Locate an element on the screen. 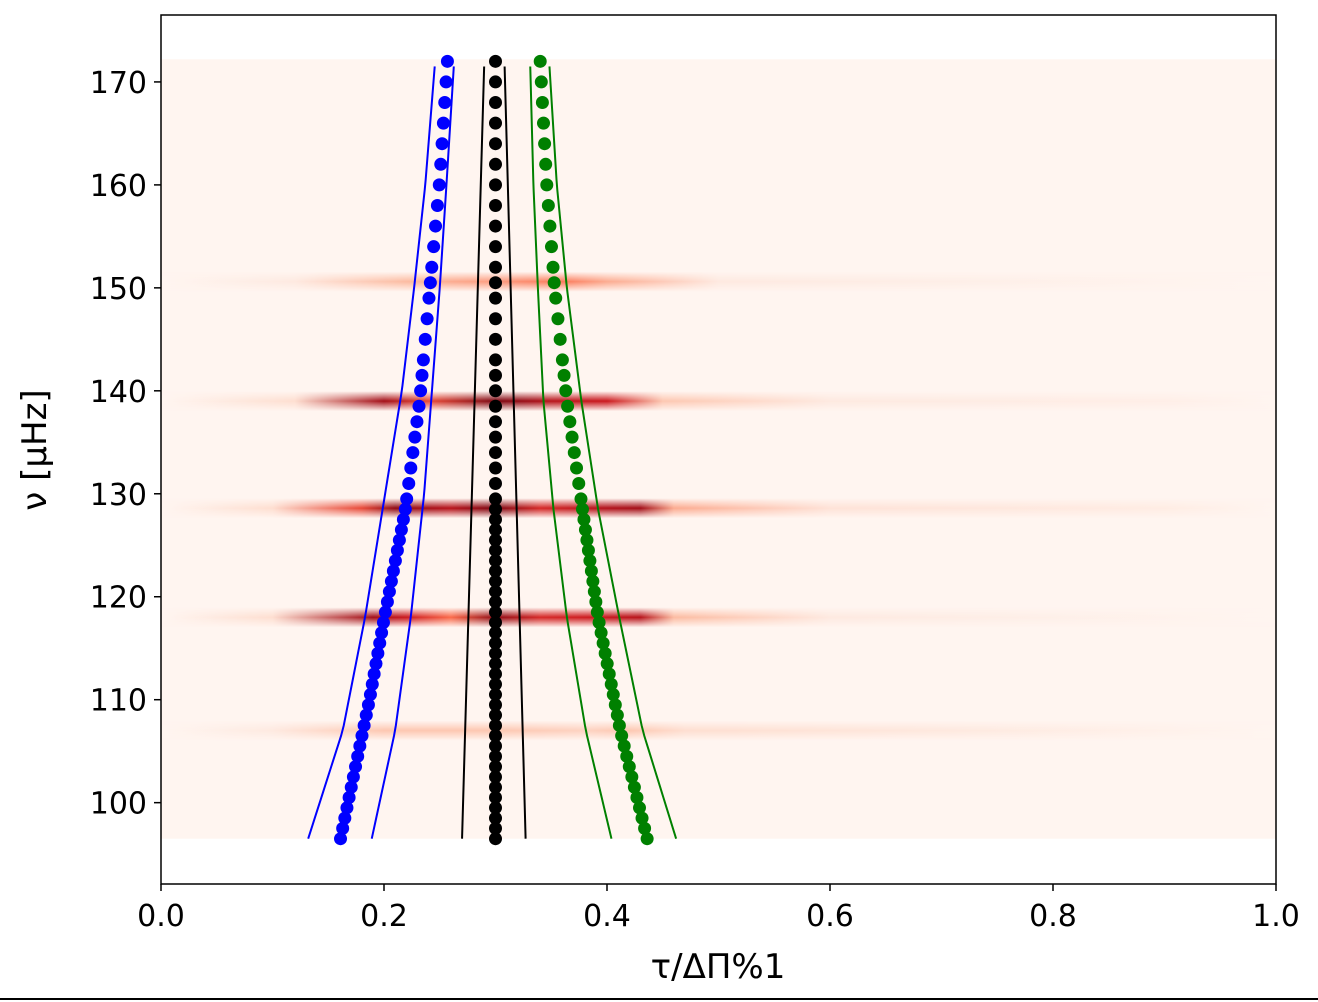 The width and height of the screenshot is (1318, 1002). y-tick-label: 170 is located at coordinates (118, 83).